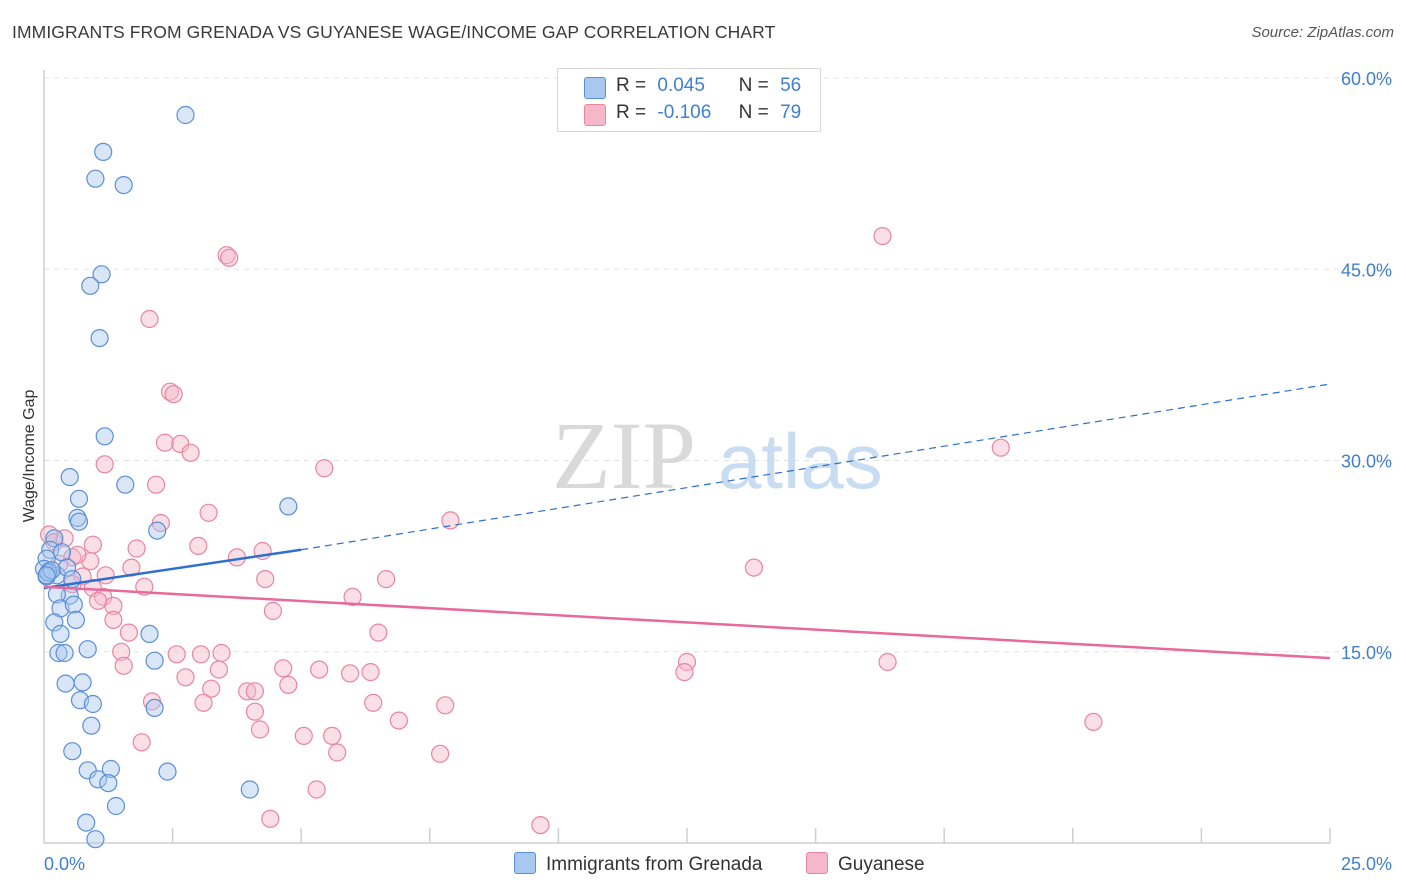  What do you see at coordinates (684, 112) in the screenshot?
I see `r-value: -0.106` at bounding box center [684, 112].